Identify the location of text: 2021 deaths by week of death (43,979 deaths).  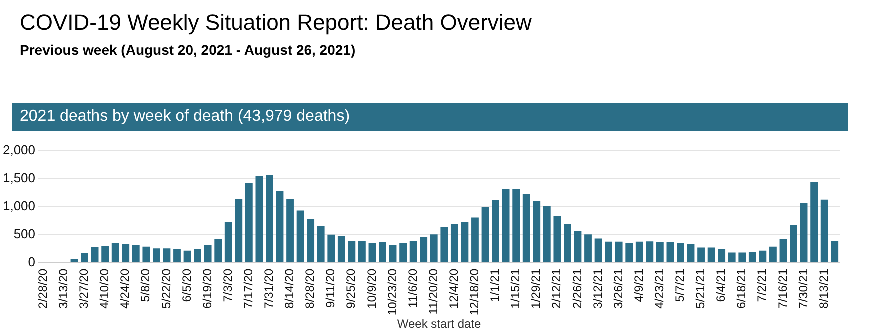
(430, 117).